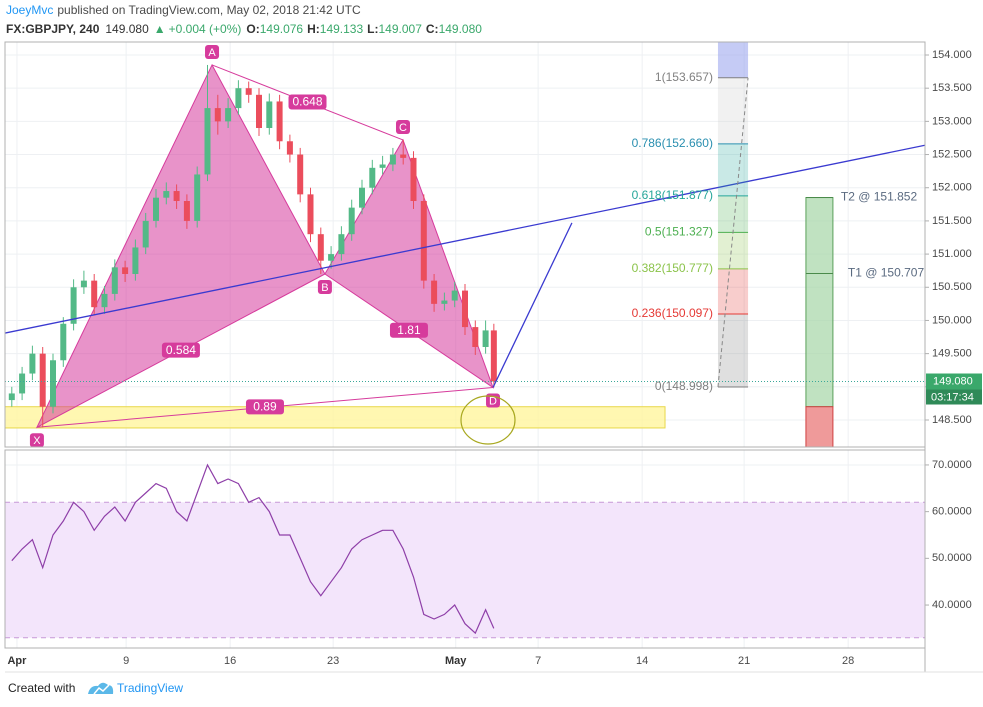  What do you see at coordinates (952, 354) in the screenshot?
I see `y-tick-label: 149.500` at bounding box center [952, 354].